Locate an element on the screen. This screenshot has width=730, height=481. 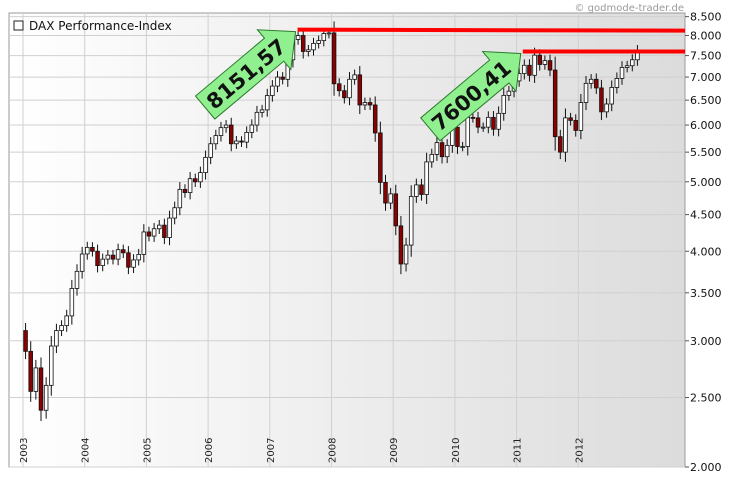
y-tick-label: 2.000 is located at coordinates (706, 467).